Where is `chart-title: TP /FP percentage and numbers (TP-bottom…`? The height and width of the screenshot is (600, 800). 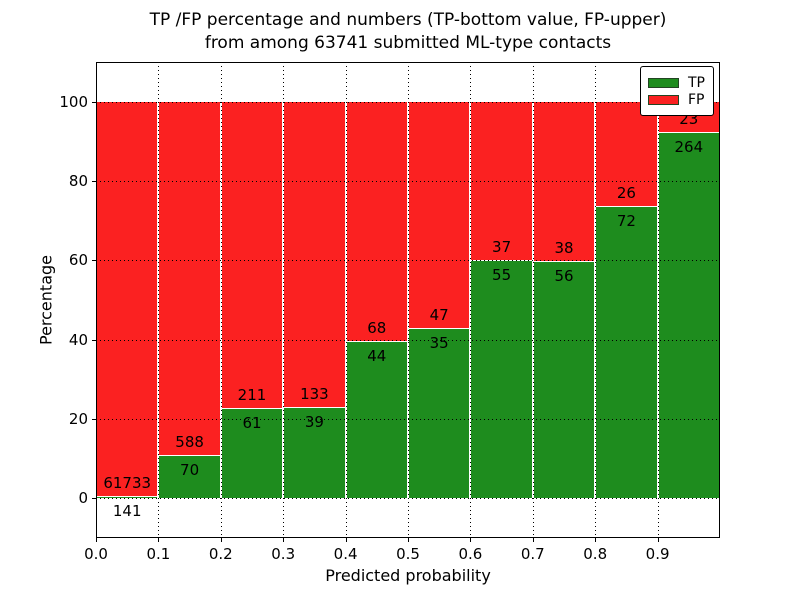
chart-title: TP /FP percentage and numbers (TP-bottom… is located at coordinates (408, 32).